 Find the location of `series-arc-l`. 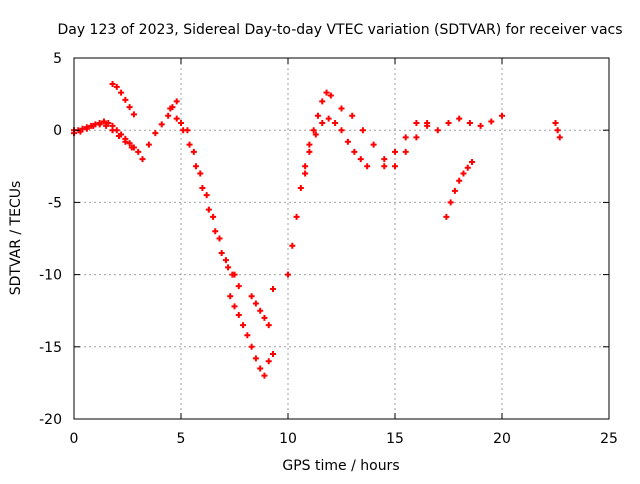

series-arc-l is located at coordinates (443, 141).